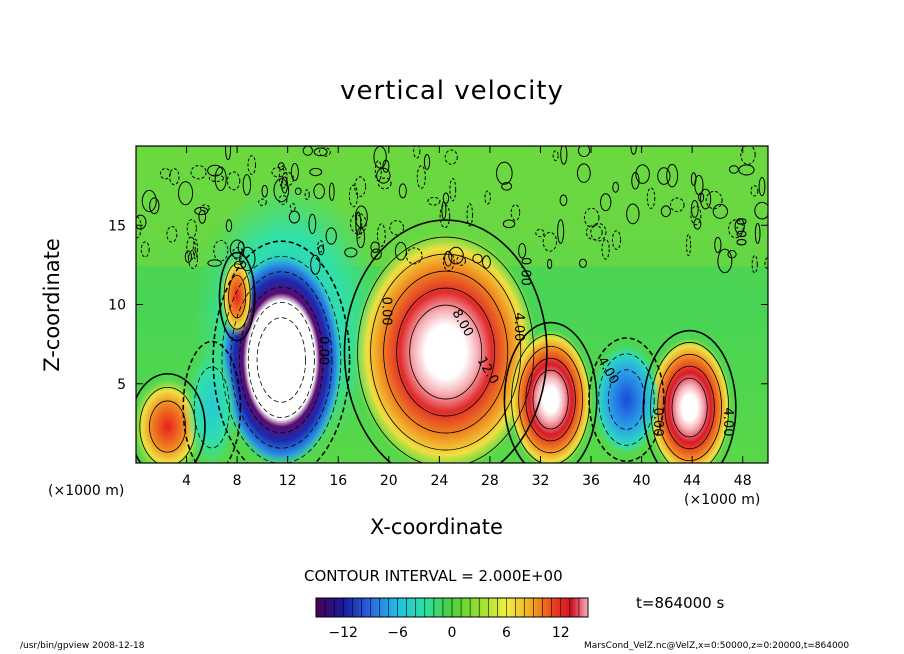 The image size is (904, 654). Describe the element at coordinates (642, 481) in the screenshot. I see `x-tick-label: 40` at that location.